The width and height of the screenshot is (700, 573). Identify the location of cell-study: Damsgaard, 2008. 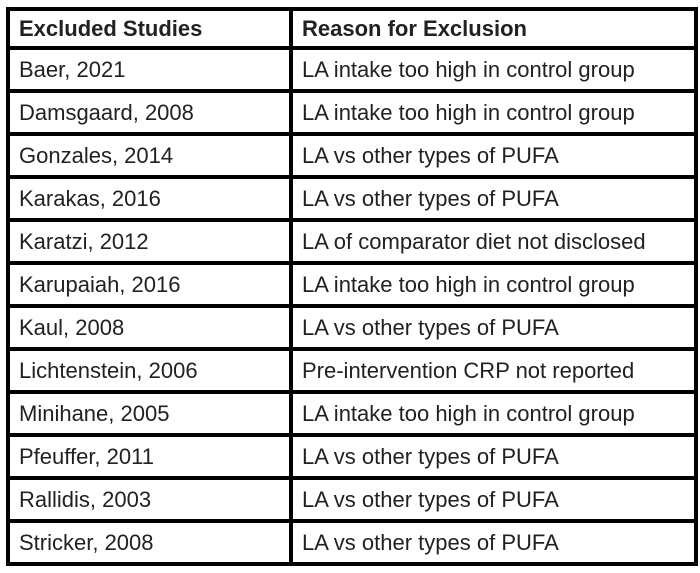
(149, 112).